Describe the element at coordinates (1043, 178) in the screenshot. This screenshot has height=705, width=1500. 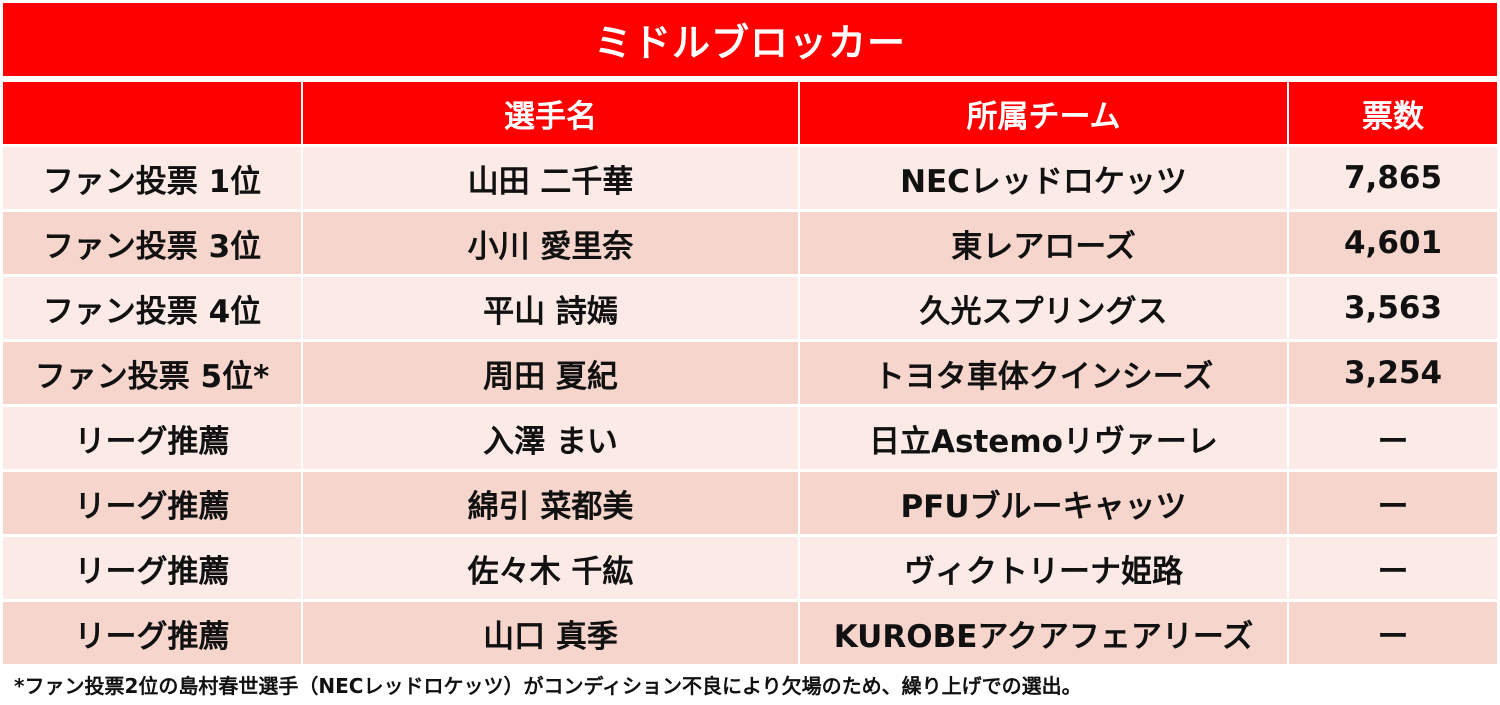
I see `row-team: NECレッドロケッツ` at that location.